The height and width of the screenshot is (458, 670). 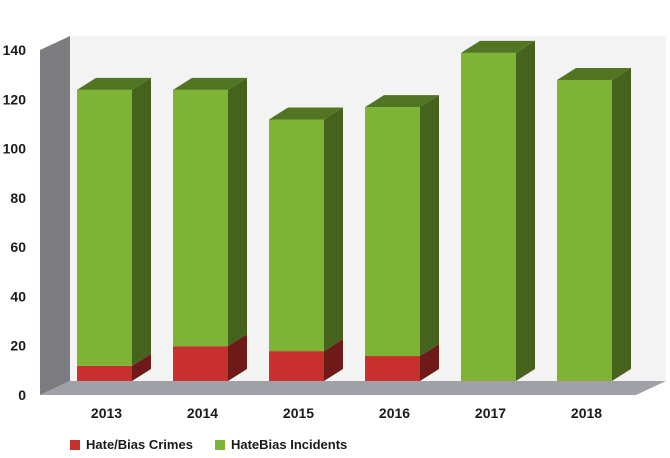 I want to click on legend-item-crimes: Hate/Bias Crimes, so click(x=131, y=444).